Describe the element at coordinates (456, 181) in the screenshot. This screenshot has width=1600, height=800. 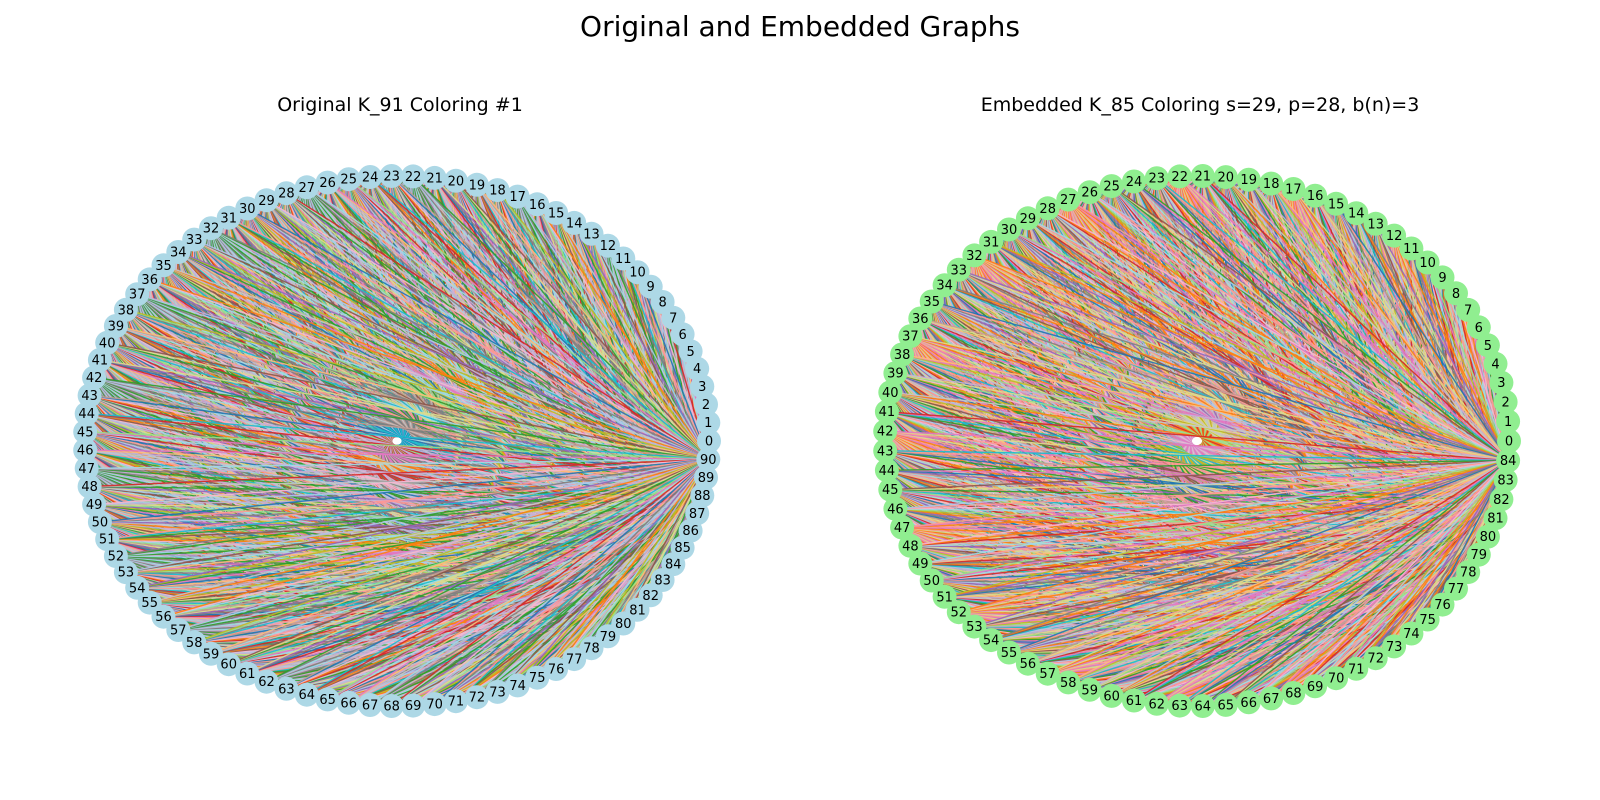
I see `node-label: 20` at that location.